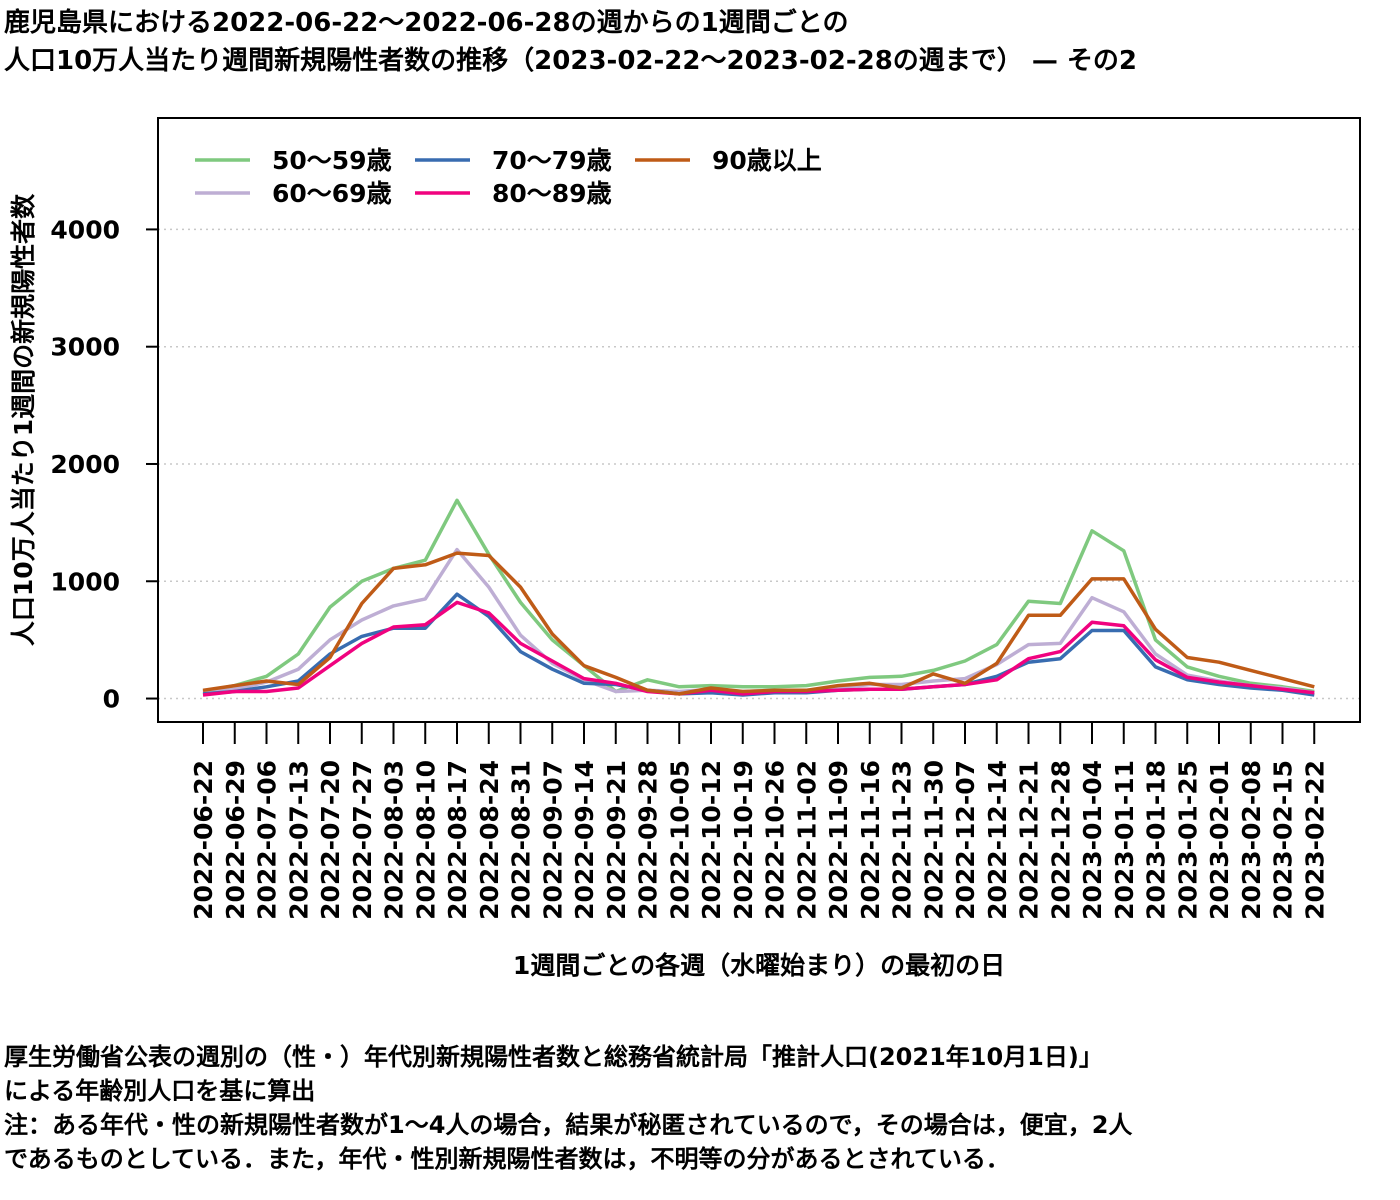 The height and width of the screenshot is (1200, 1400). Describe the element at coordinates (933, 840) in the screenshot. I see `x-tick-label: 2022-11-30` at that location.